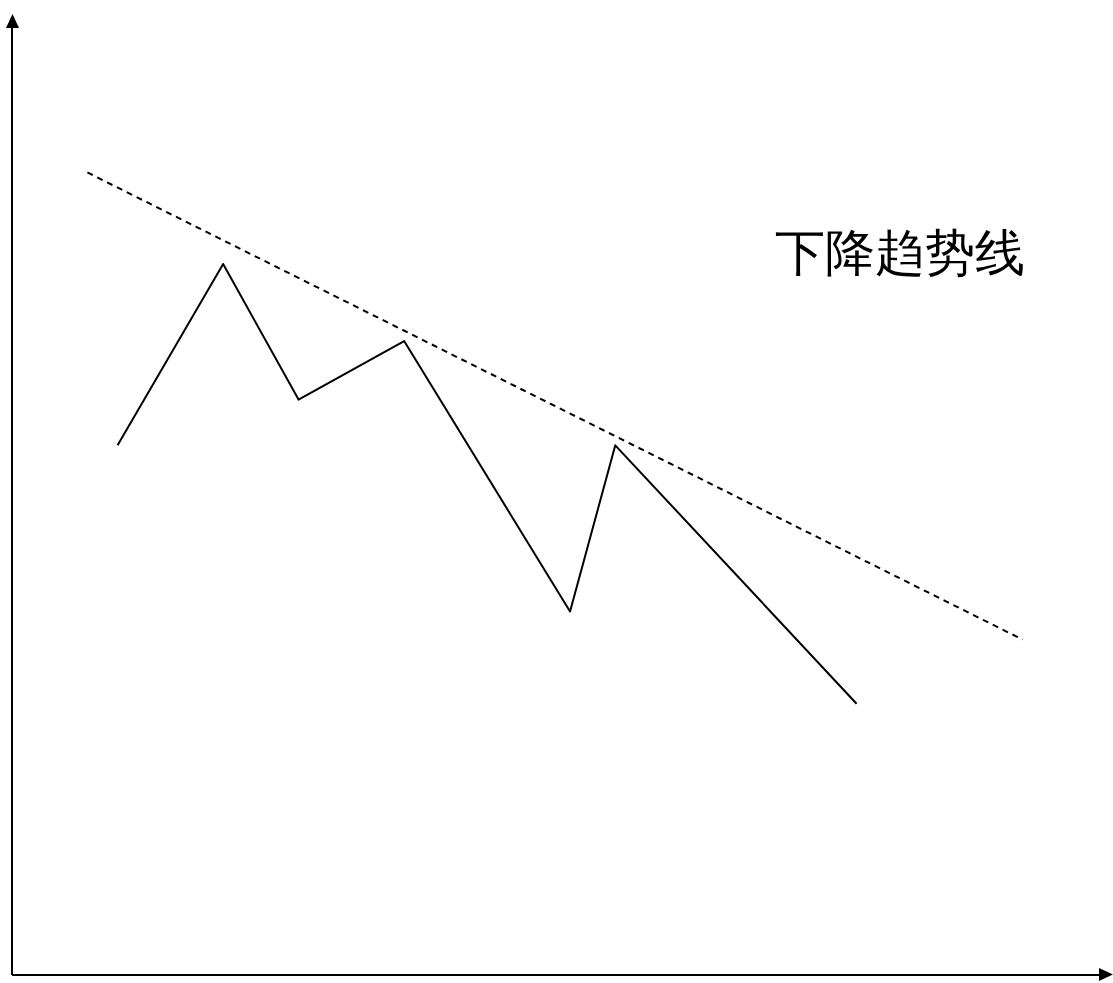 This screenshot has height=983, width=1113. What do you see at coordinates (899, 253) in the screenshot?
I see `text: 下降趋势线` at bounding box center [899, 253].